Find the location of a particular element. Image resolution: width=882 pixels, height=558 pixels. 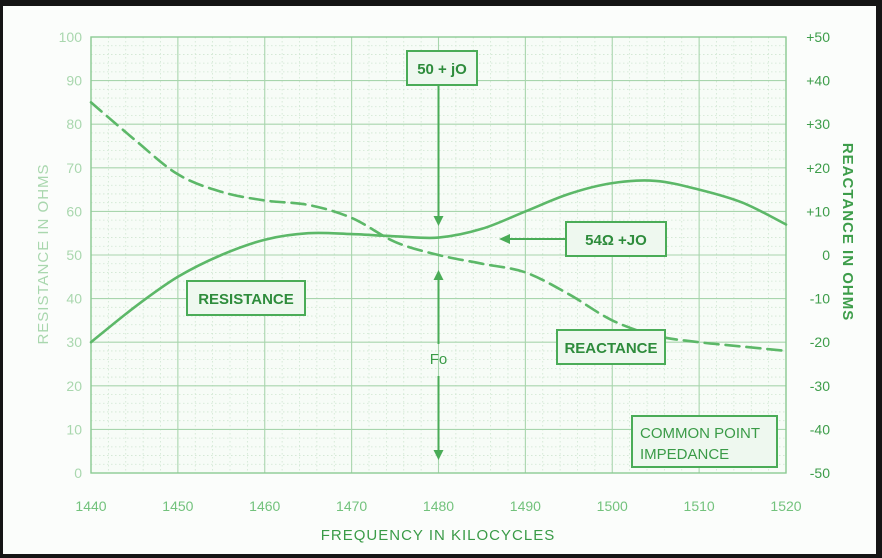

left-tick-label: 20 is located at coordinates (74, 386).